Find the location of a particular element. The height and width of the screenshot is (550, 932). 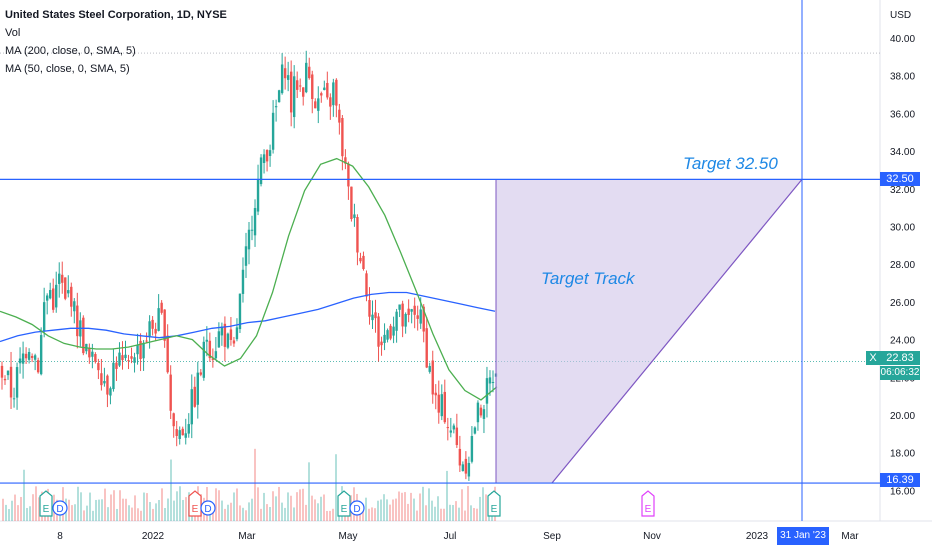

y-tick-label: 20.00 is located at coordinates (902, 416).